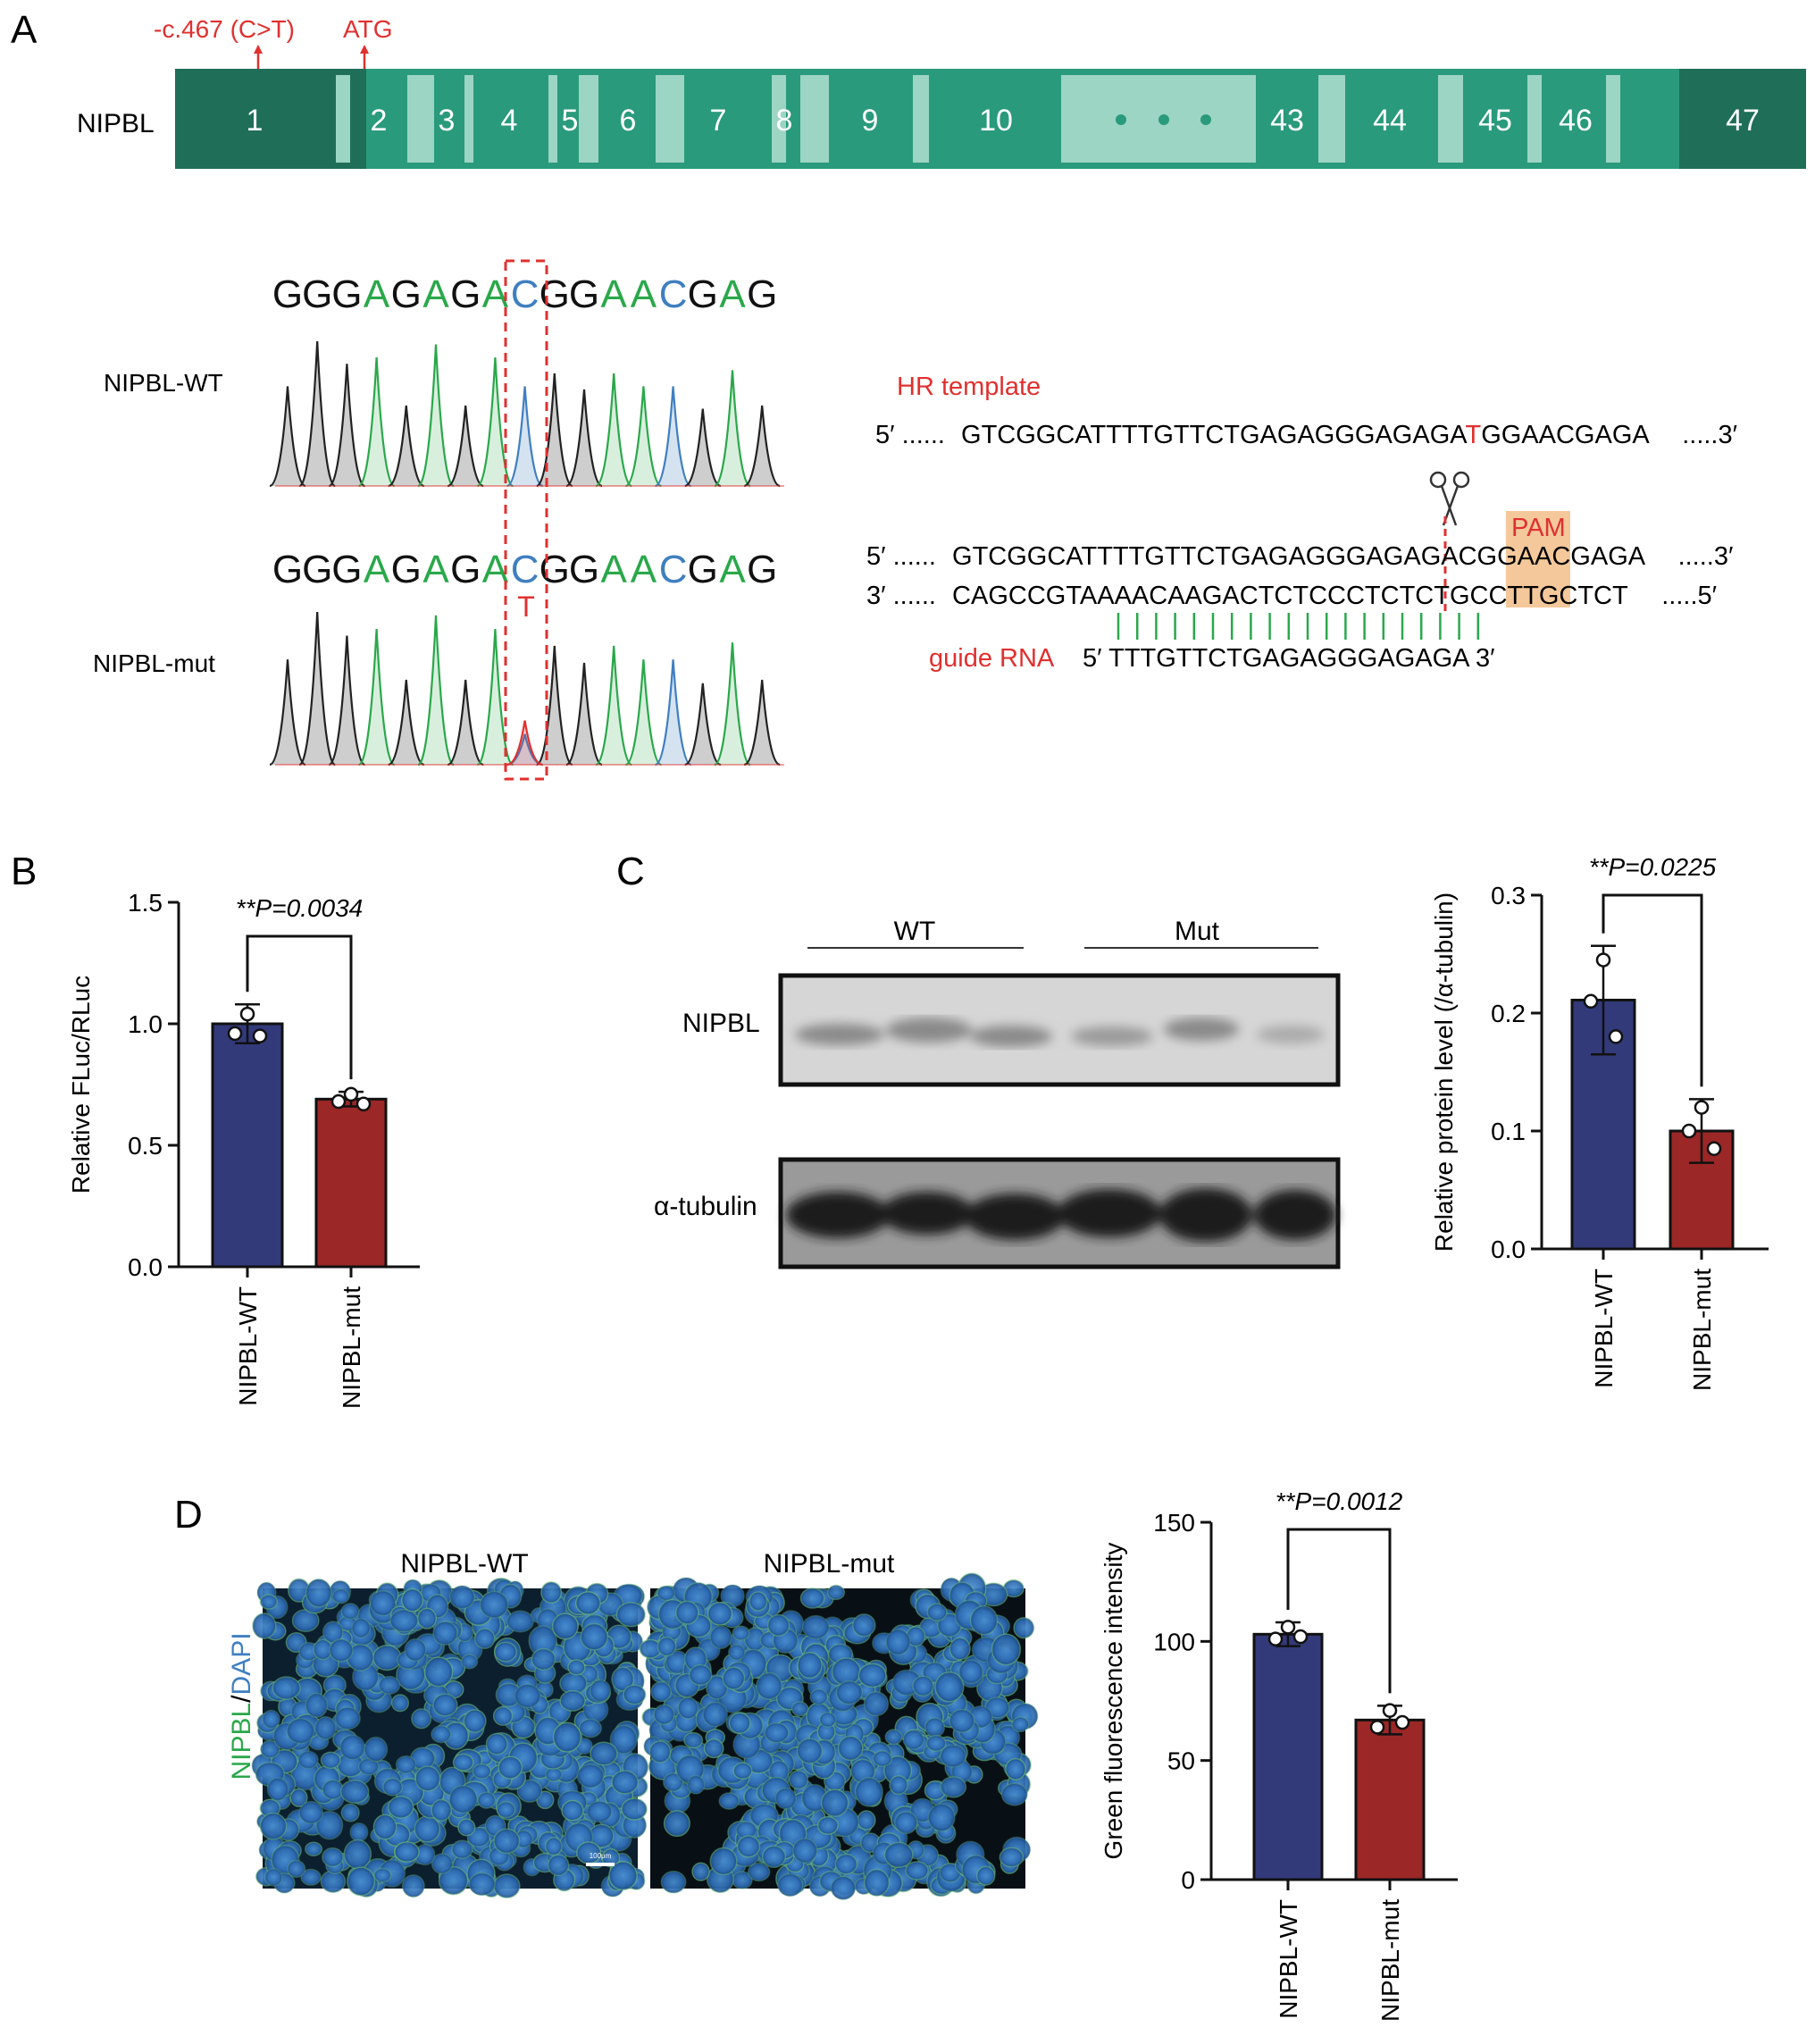  I want to click on exon-label-1: 1, so click(255, 121).